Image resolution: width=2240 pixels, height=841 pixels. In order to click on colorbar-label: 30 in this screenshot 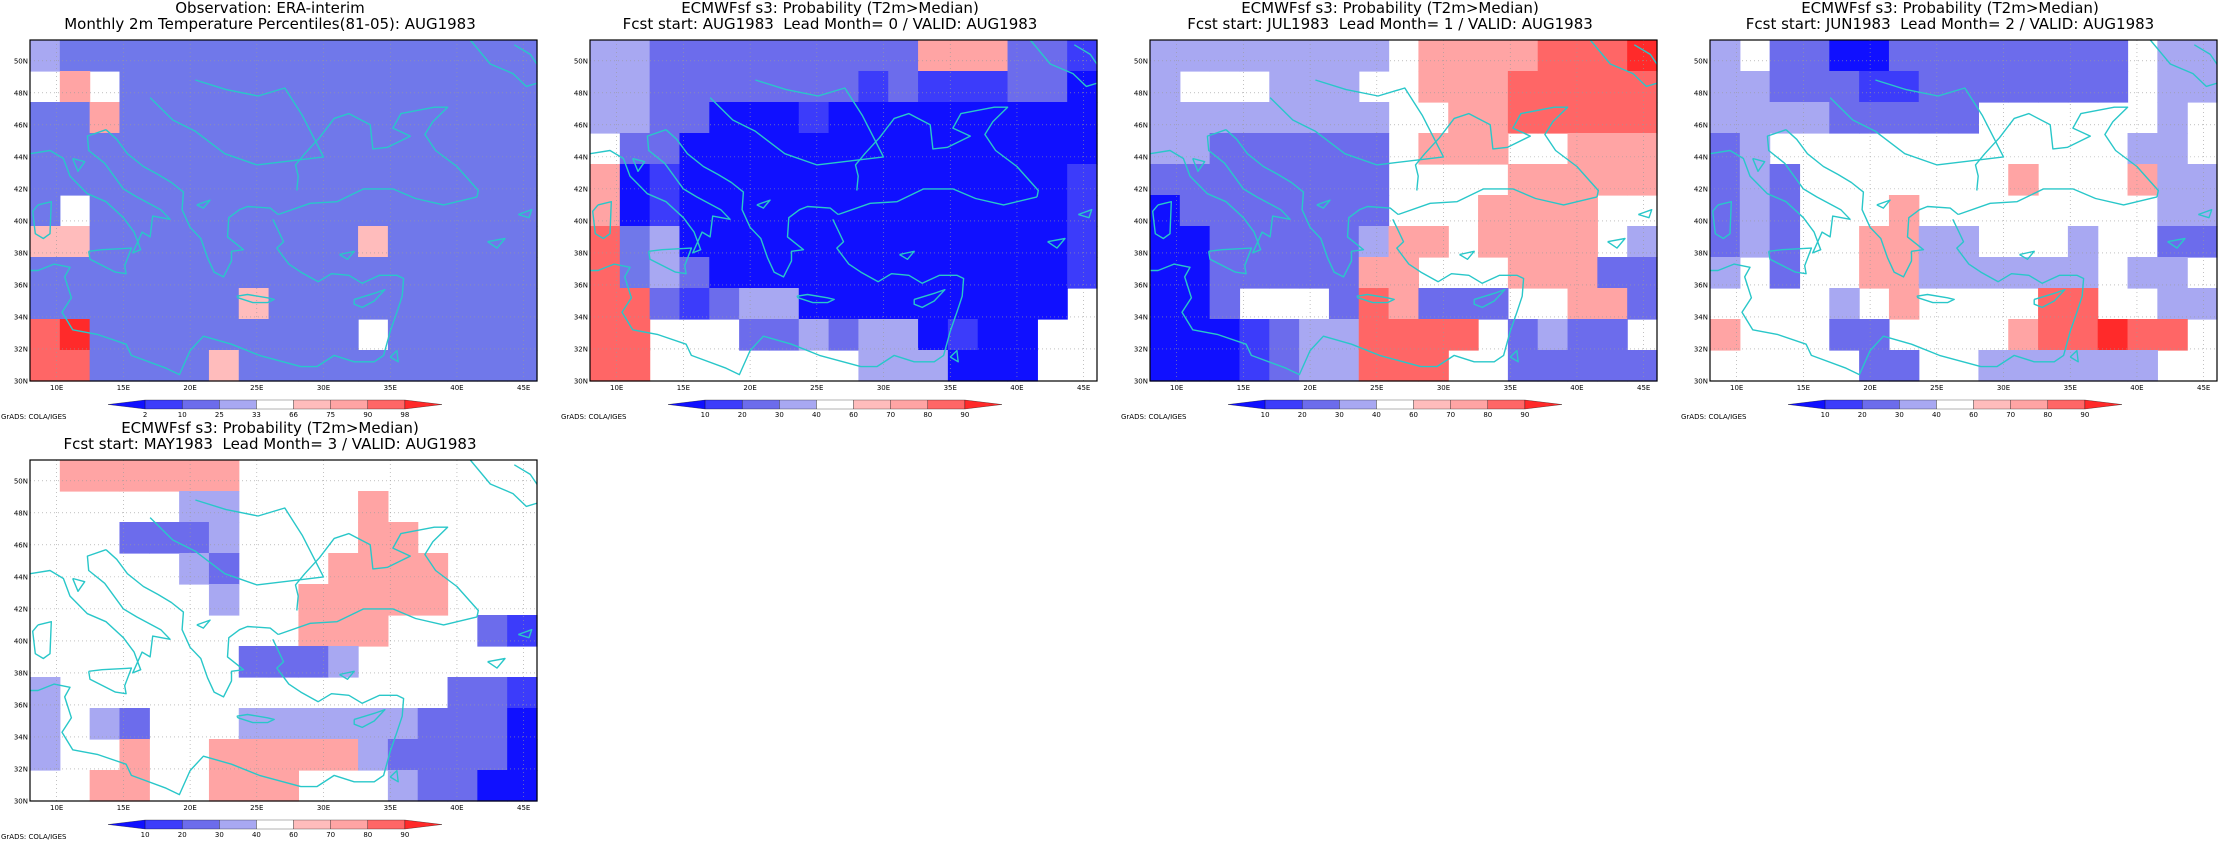, I will do `click(1339, 415)`.